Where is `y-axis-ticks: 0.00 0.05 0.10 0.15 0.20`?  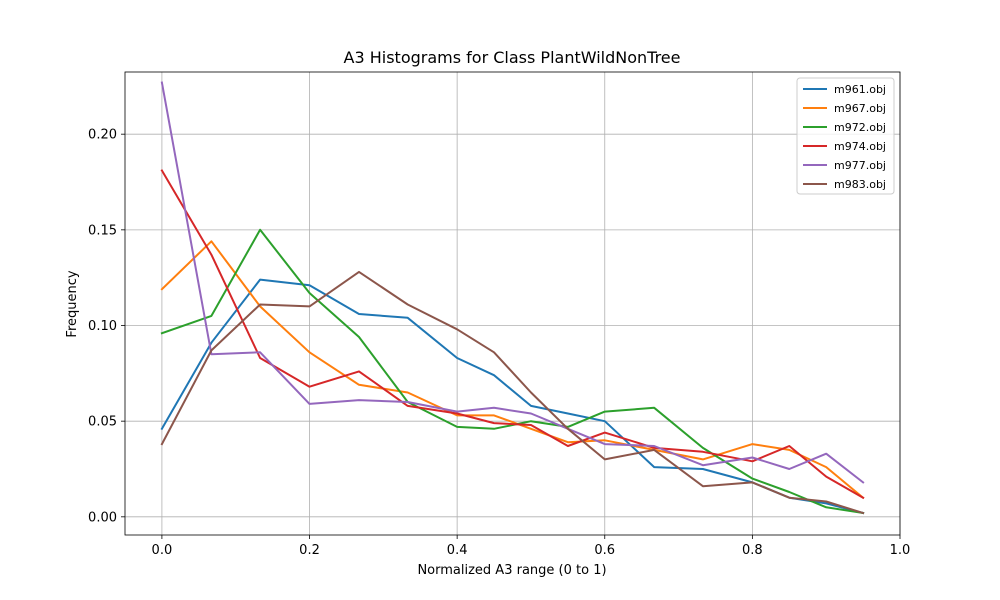
y-axis-ticks: 0.00 0.05 0.10 0.15 0.20 is located at coordinates (106, 326).